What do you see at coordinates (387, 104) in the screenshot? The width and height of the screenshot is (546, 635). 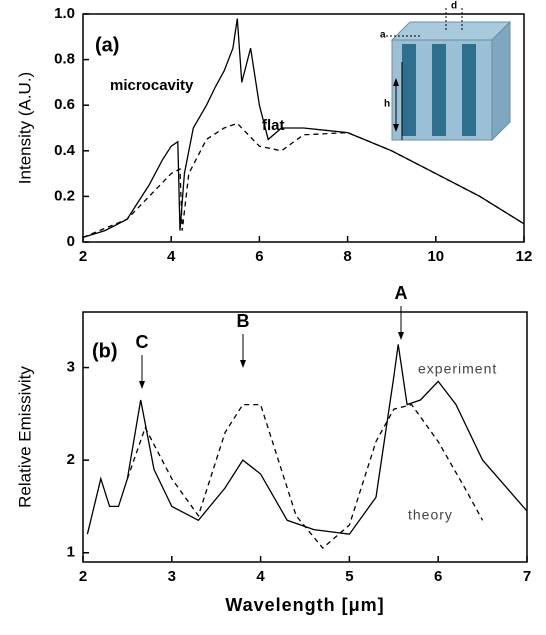 I see `inset-label: h` at bounding box center [387, 104].